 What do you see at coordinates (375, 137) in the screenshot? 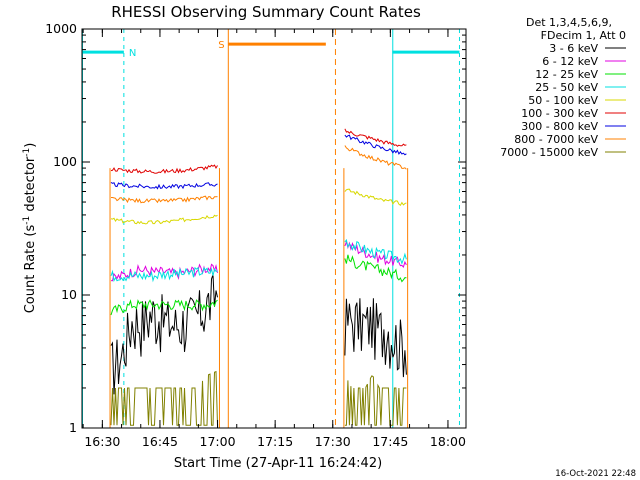
I see `series-line-6-seg2` at bounding box center [375, 137].